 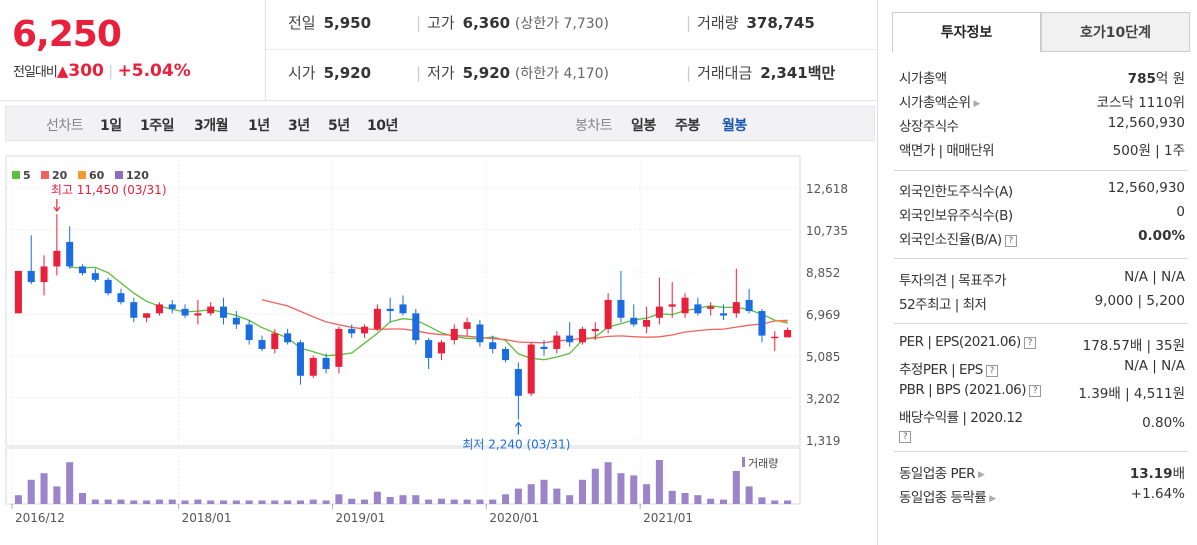 I want to click on x-tick-label: 2018/01, so click(x=207, y=518).